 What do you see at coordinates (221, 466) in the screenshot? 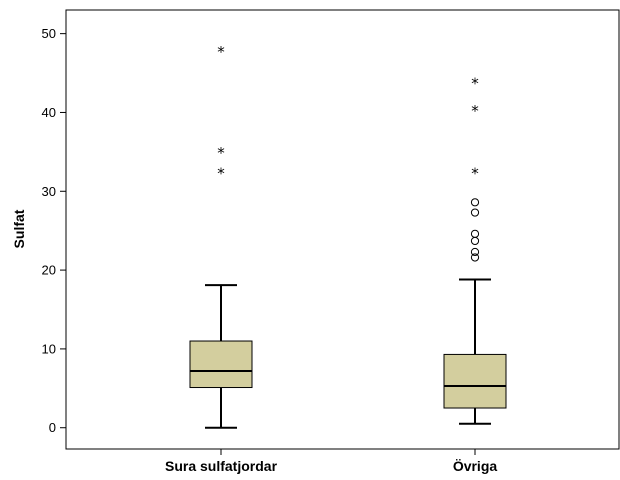
I see `x-category-label: Sura sulfatjordar` at bounding box center [221, 466].